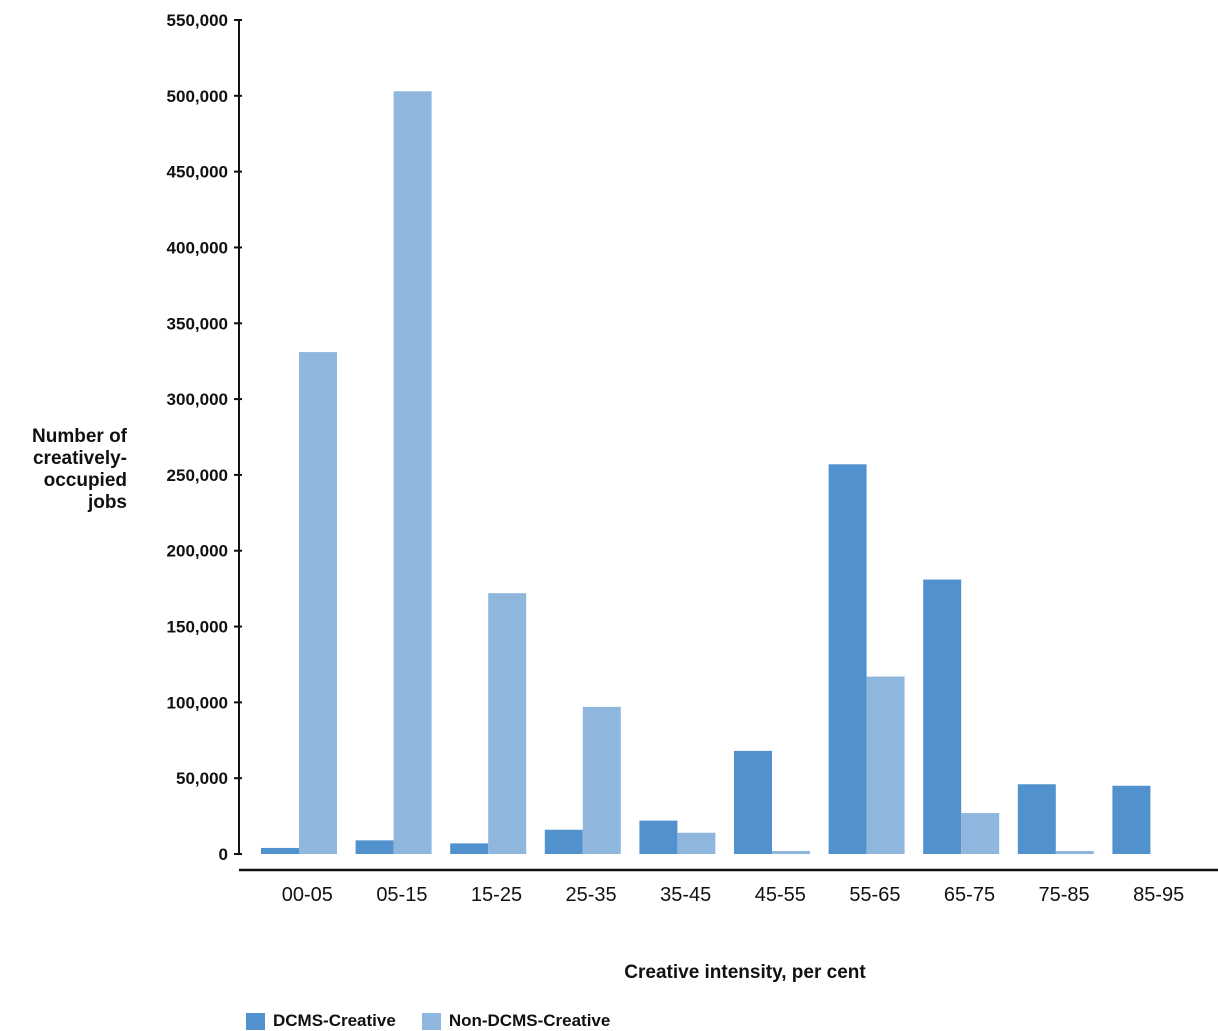 The height and width of the screenshot is (1031, 1218). I want to click on legend-swatch-non-dcms-creative, so click(431, 1021).